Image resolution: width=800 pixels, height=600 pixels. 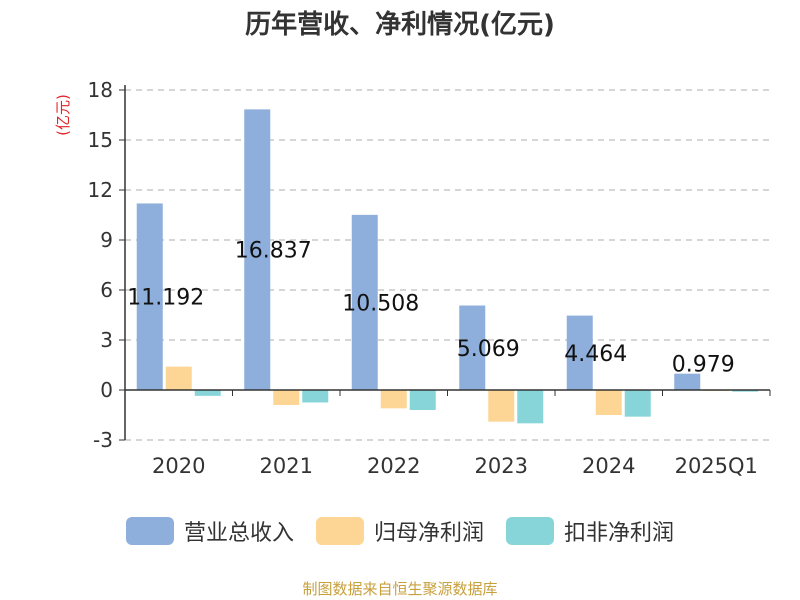 What do you see at coordinates (488, 349) in the screenshot?
I see `data-label: 5.069` at bounding box center [488, 349].